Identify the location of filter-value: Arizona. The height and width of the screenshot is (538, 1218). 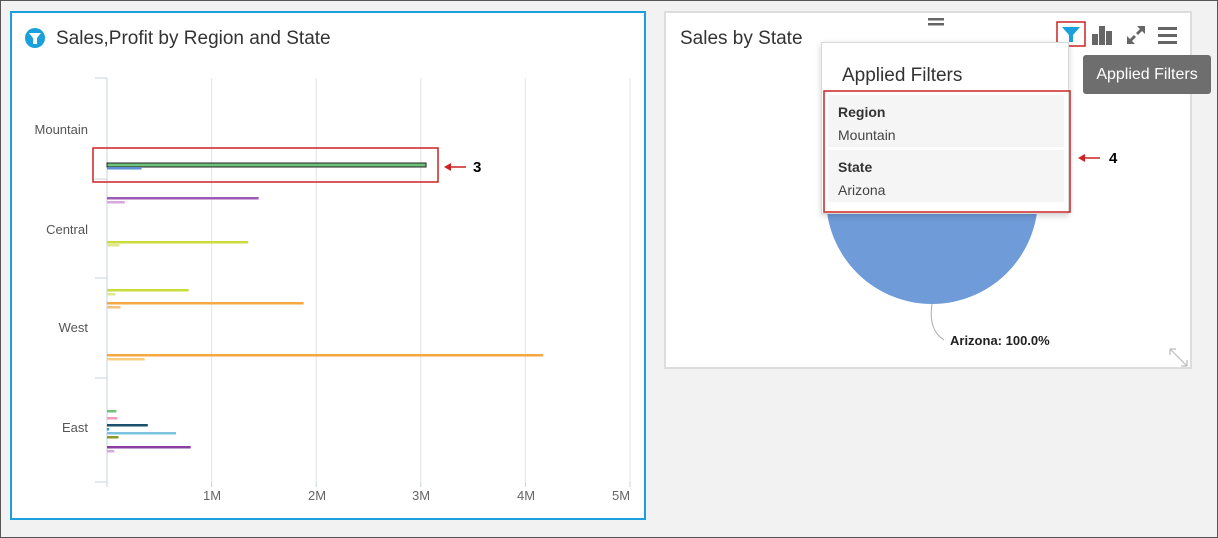
(862, 190).